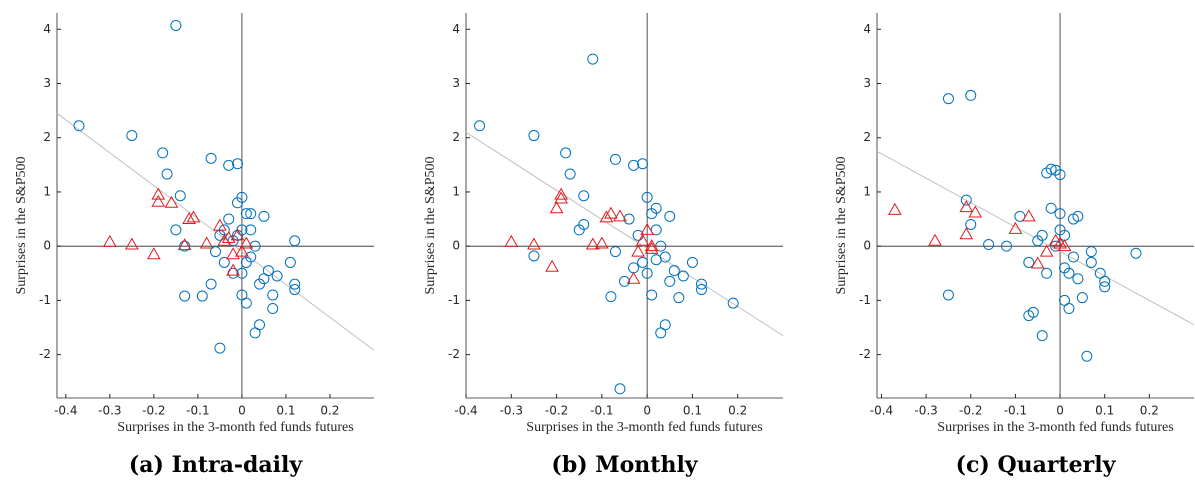 This screenshot has height=489, width=1195. What do you see at coordinates (841, 225) in the screenshot?
I see `y-axis-label: Surprises in the S&P500` at bounding box center [841, 225].